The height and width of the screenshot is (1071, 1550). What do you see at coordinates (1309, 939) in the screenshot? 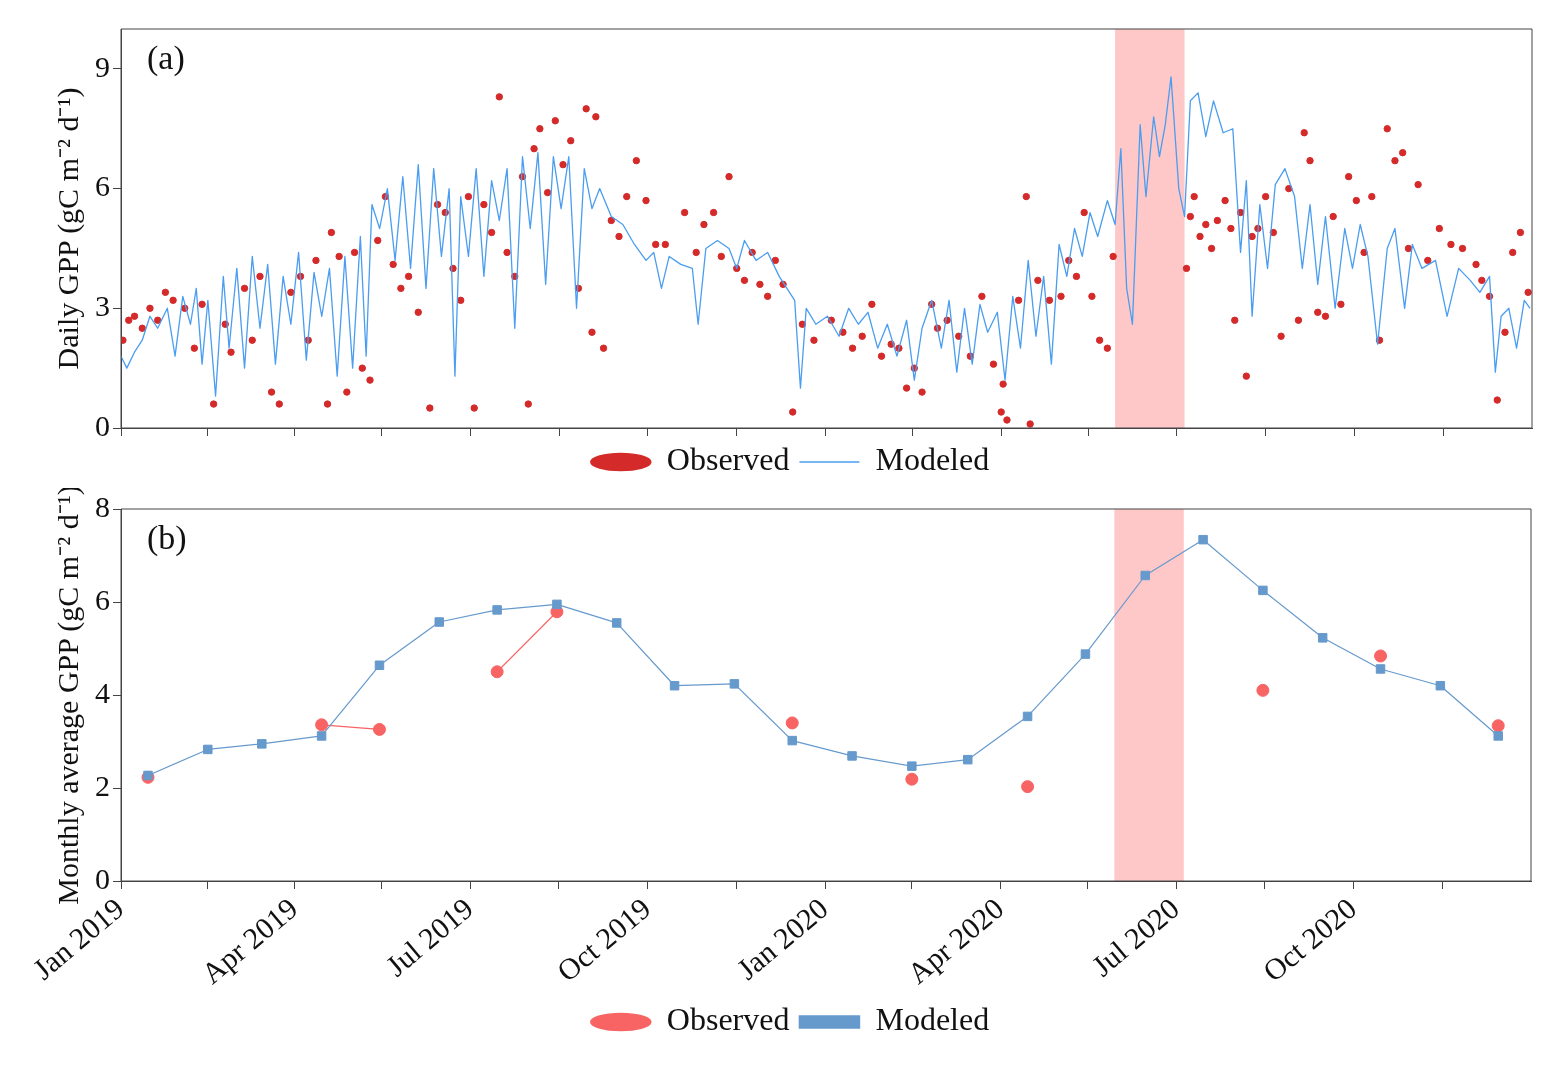
I see `x-tick-label: Oct 2020` at bounding box center [1309, 939].